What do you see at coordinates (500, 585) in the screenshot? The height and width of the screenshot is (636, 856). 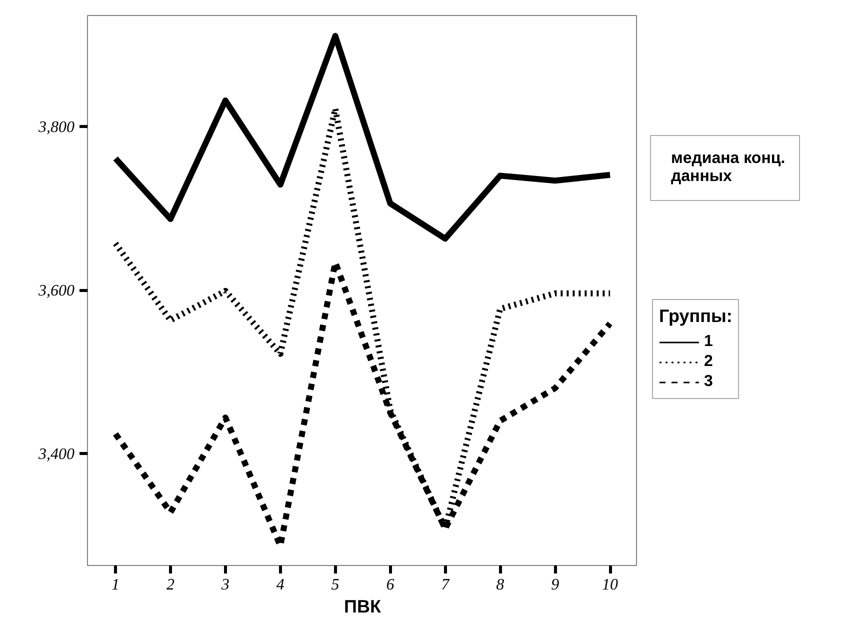 I see `x-tick-label: 8` at bounding box center [500, 585].